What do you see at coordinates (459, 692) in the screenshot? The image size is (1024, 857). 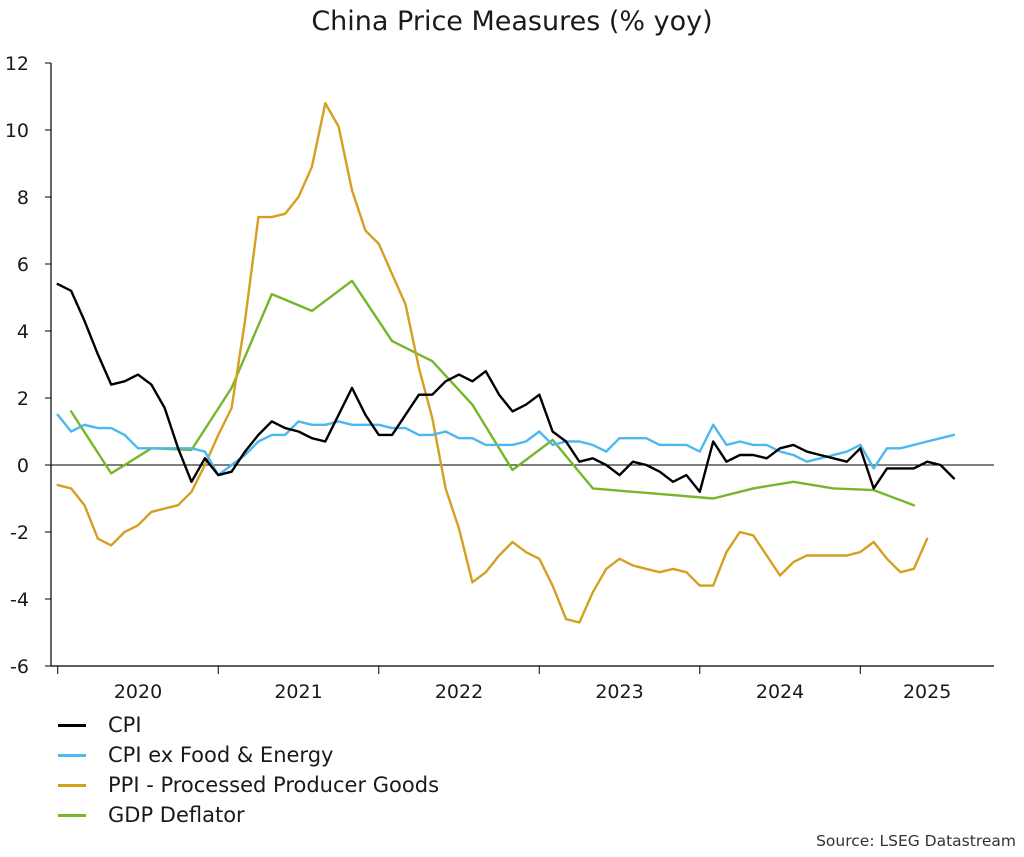 I see `x-tick-label: 2022` at bounding box center [459, 692].